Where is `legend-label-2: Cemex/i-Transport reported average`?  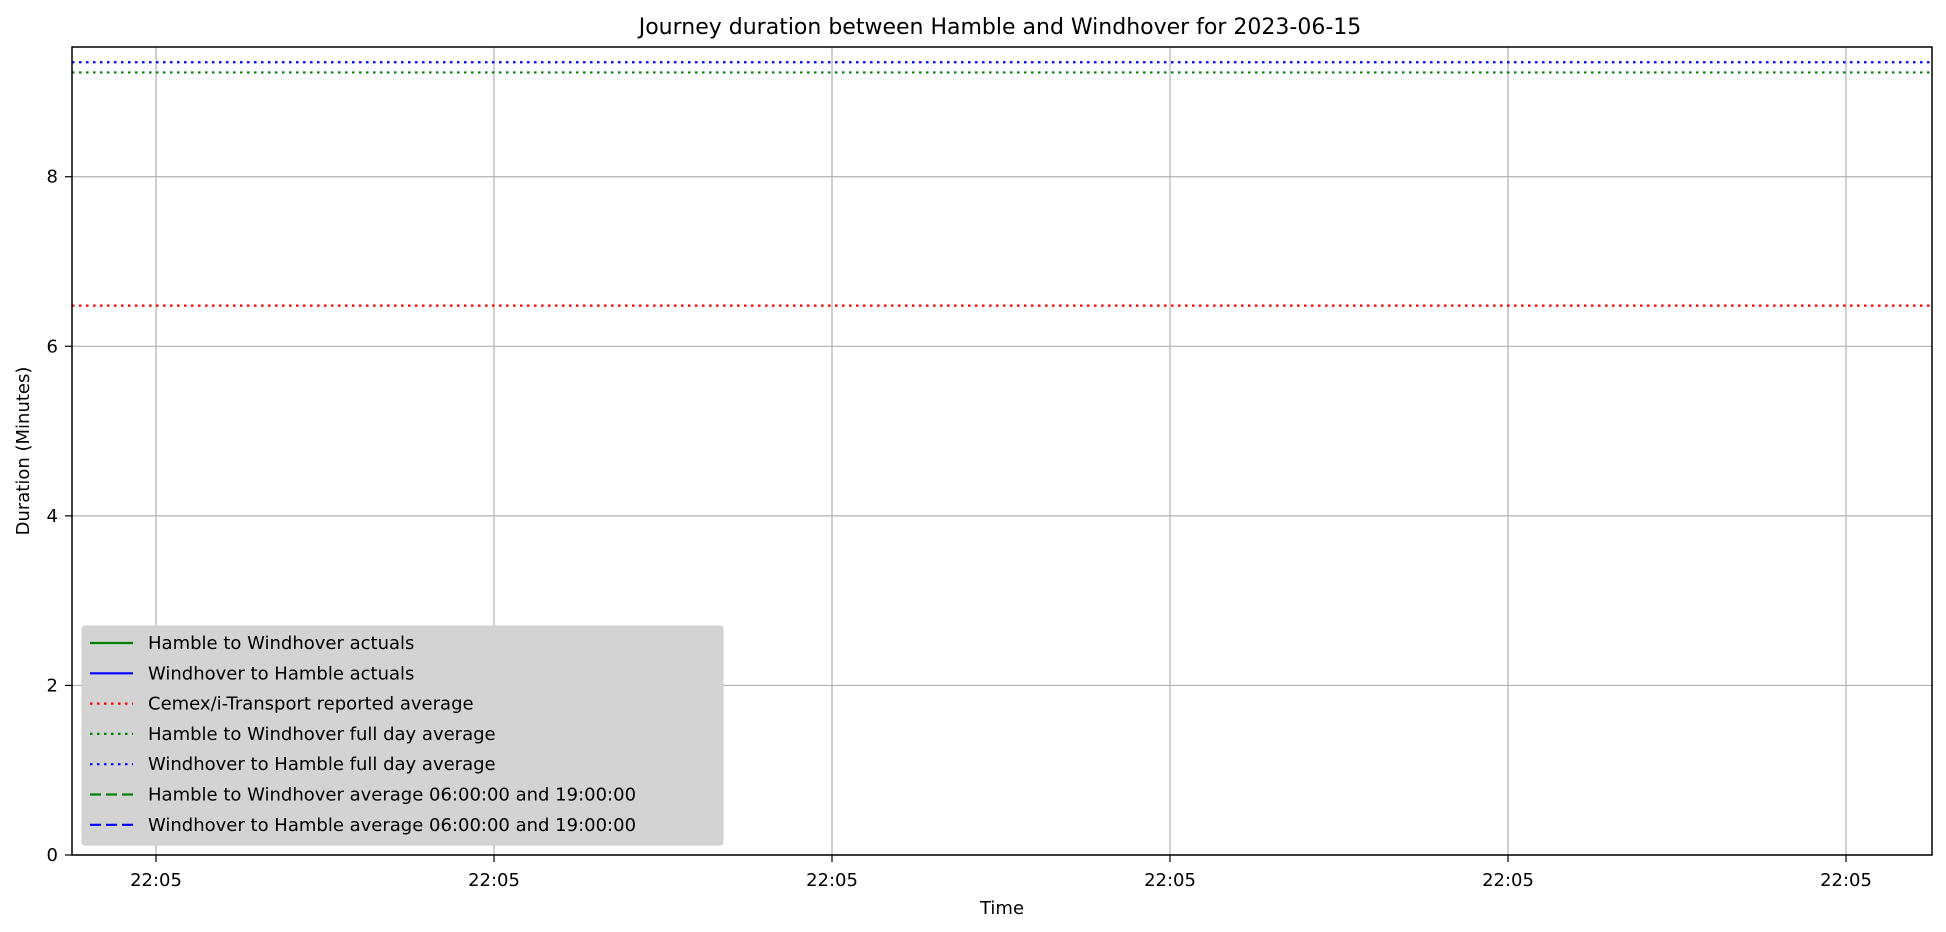 legend-label-2: Cemex/i-Transport reported average is located at coordinates (311, 704).